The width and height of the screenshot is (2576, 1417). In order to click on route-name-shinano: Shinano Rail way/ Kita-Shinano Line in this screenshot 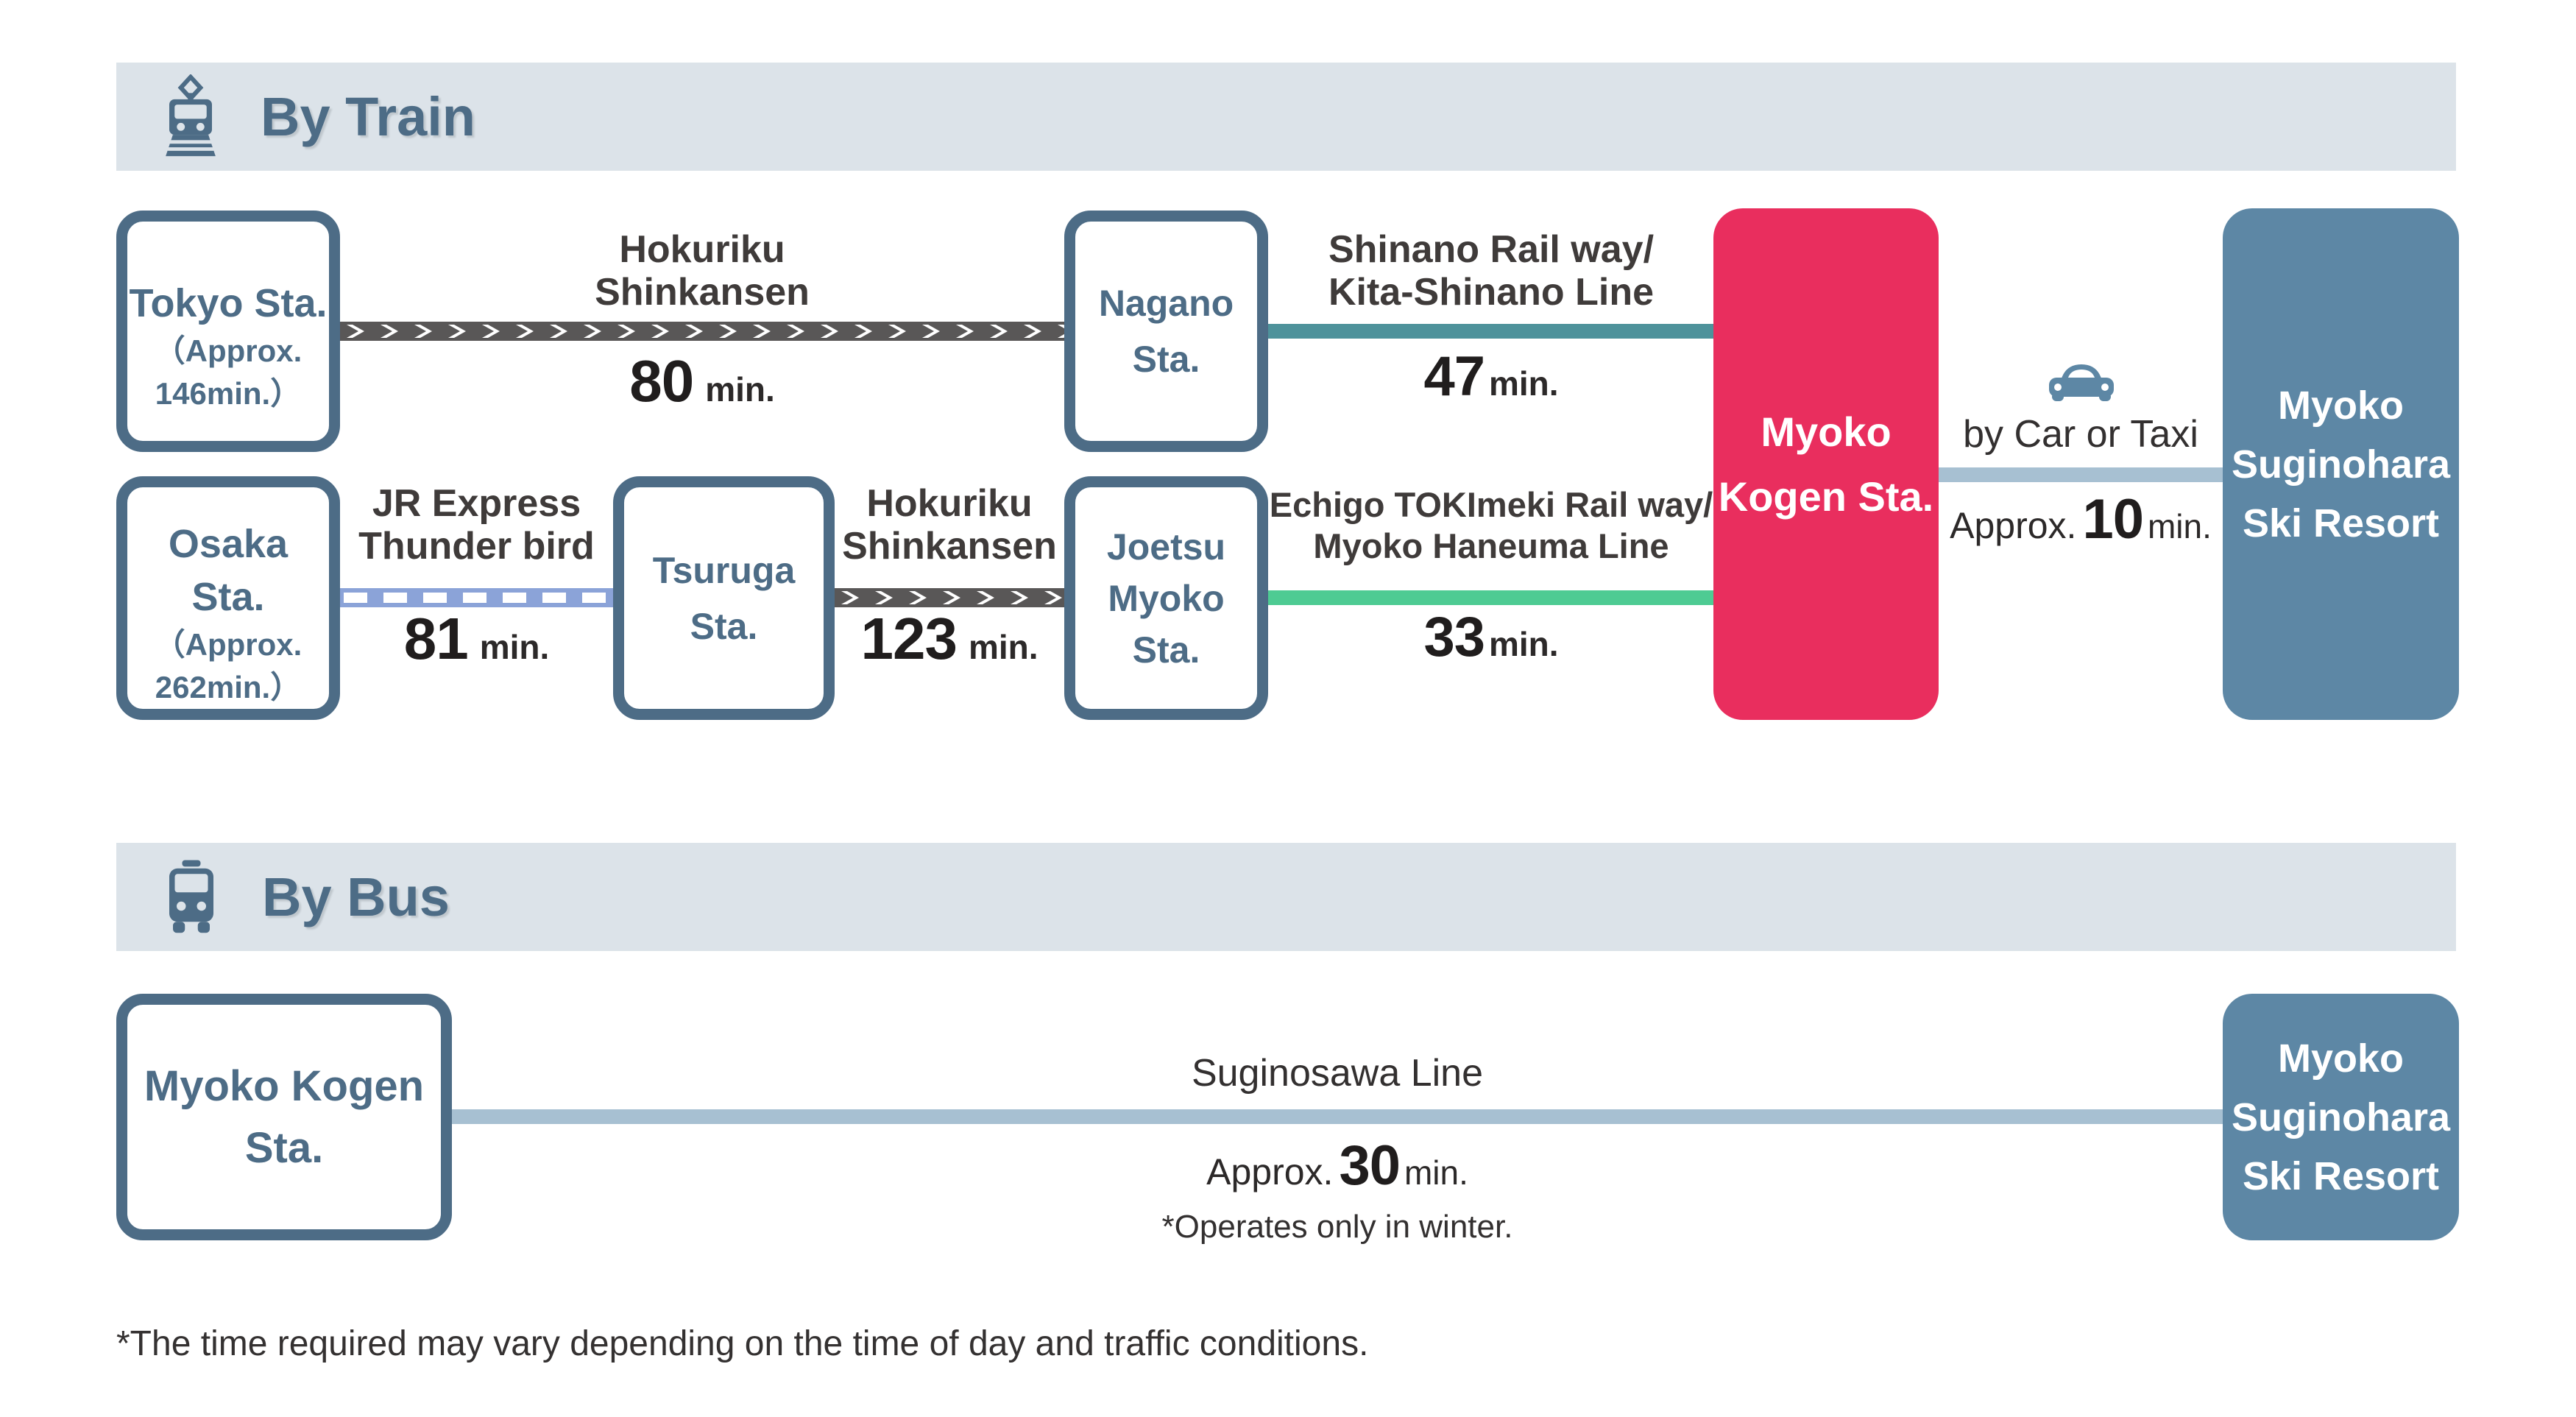, I will do `click(1491, 271)`.